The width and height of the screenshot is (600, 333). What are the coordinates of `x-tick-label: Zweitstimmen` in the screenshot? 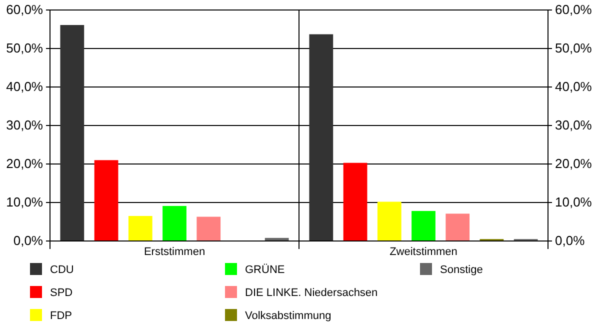 It's located at (424, 252).